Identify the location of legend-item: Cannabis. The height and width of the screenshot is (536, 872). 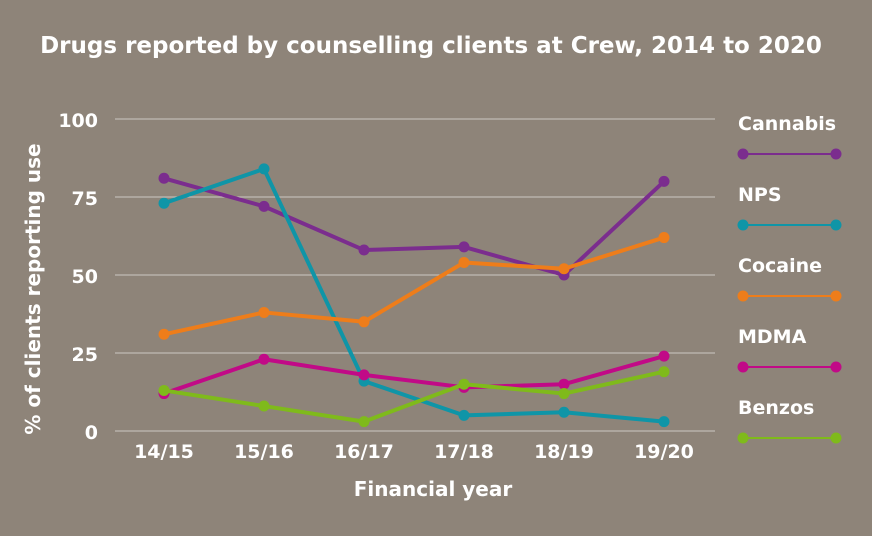
(789, 136).